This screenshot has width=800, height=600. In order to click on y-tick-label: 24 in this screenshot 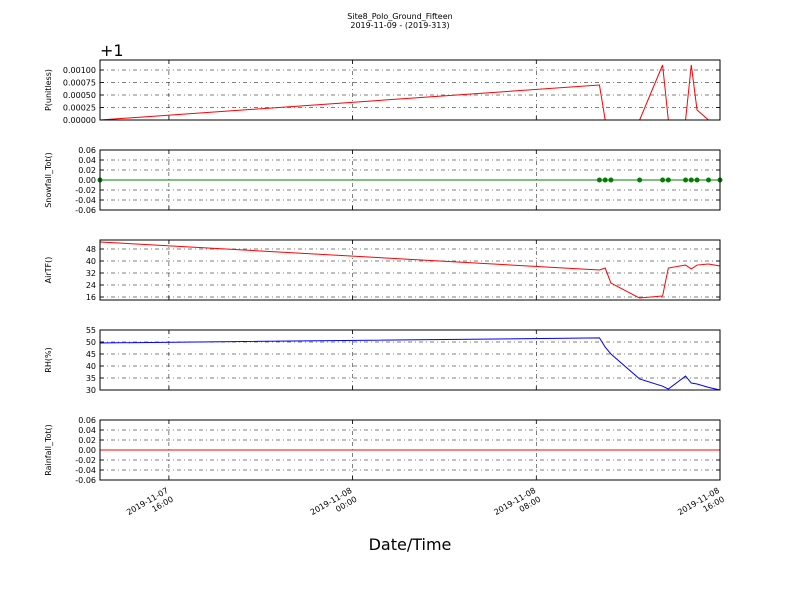, I will do `click(91, 285)`.